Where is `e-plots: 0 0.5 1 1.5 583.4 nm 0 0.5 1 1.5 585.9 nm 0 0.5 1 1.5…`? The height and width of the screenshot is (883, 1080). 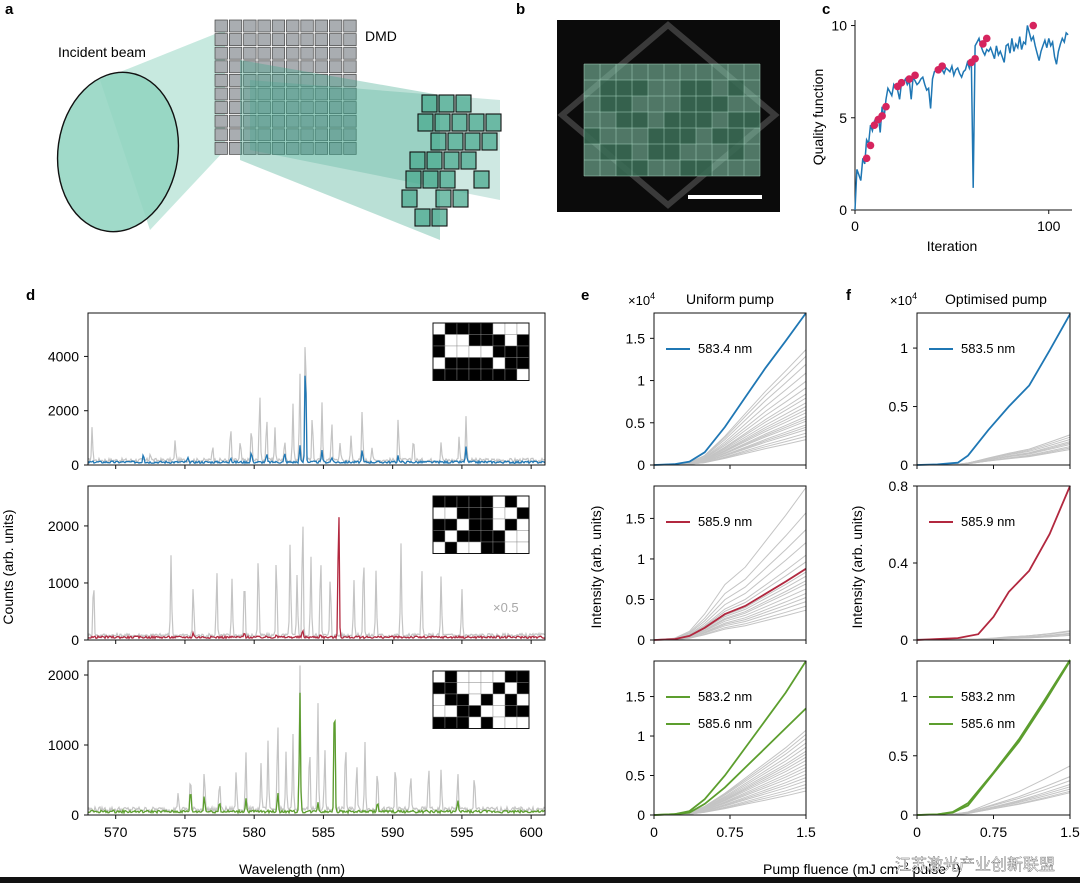
e-plots: 0 0.5 1 1.5 583.4 nm 0 0.5 1 1.5 585.9 nm 0 0.5 1 1.5… is located at coordinates (721, 576).